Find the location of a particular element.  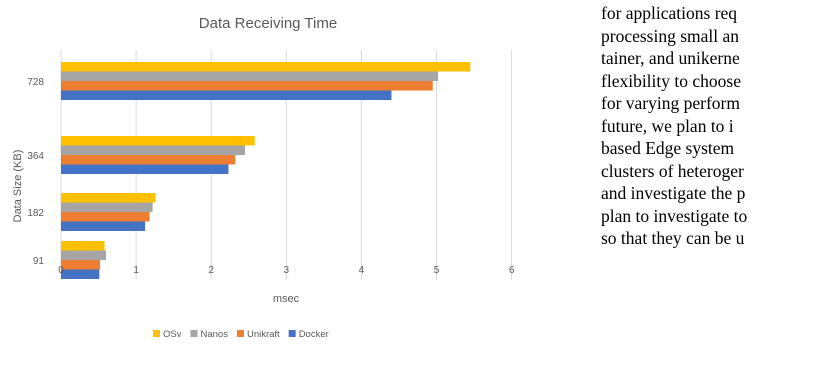

legend-entry-osv: OSv is located at coordinates (172, 334).